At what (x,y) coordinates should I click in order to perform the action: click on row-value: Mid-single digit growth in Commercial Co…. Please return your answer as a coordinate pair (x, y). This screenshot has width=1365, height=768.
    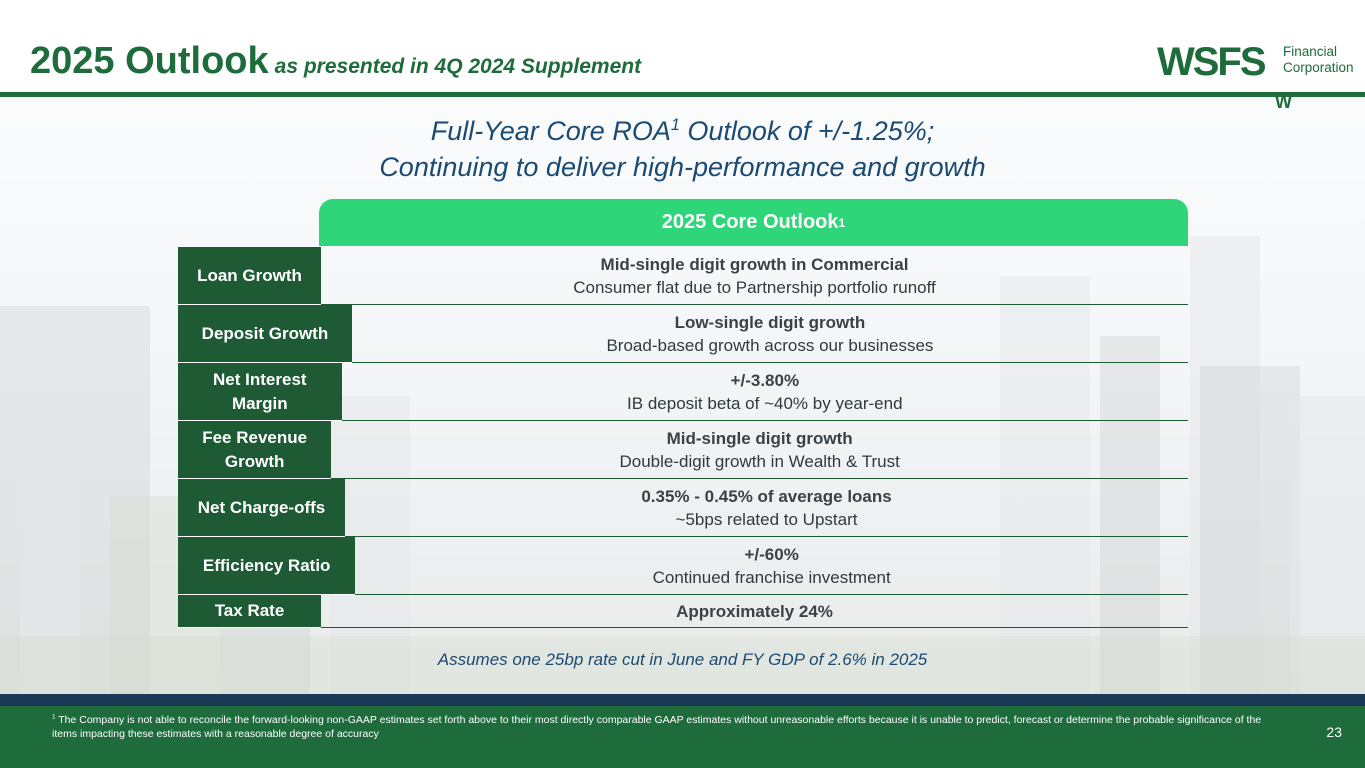
    Looking at the image, I should click on (754, 276).